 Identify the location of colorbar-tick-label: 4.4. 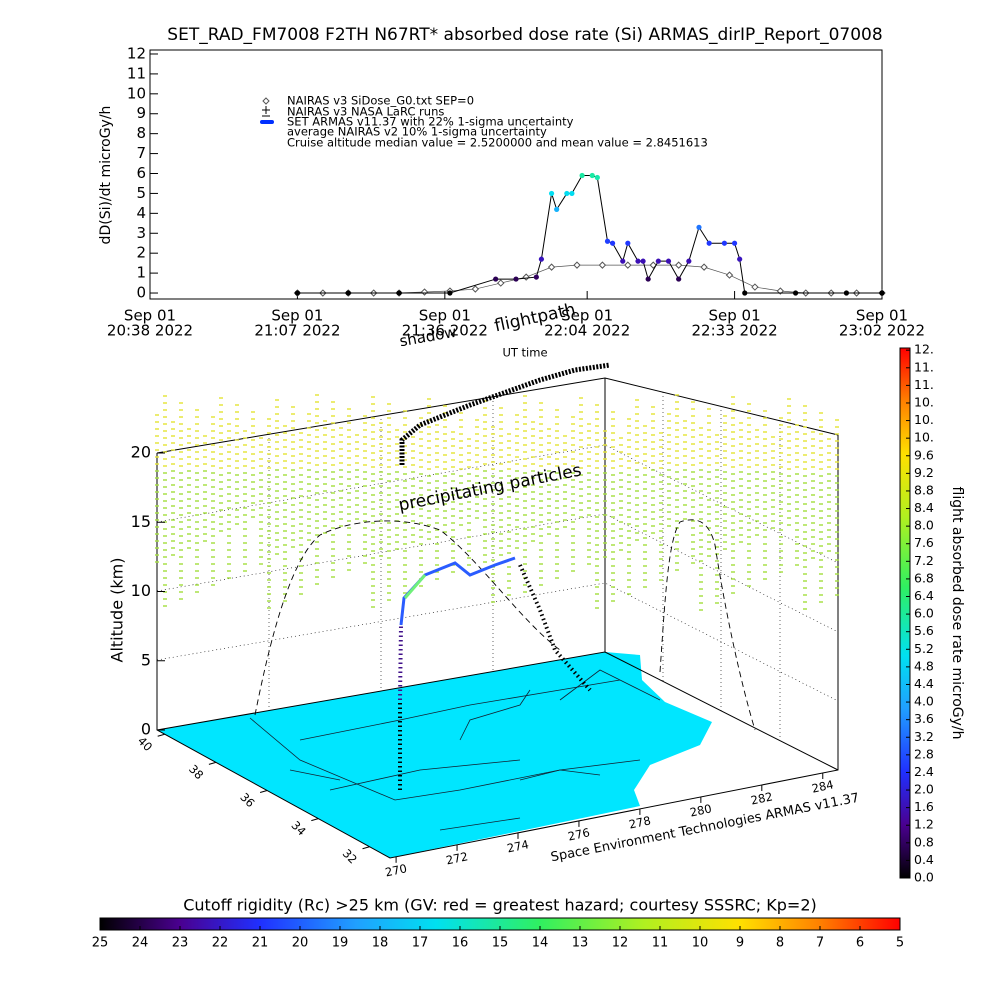
(924, 683).